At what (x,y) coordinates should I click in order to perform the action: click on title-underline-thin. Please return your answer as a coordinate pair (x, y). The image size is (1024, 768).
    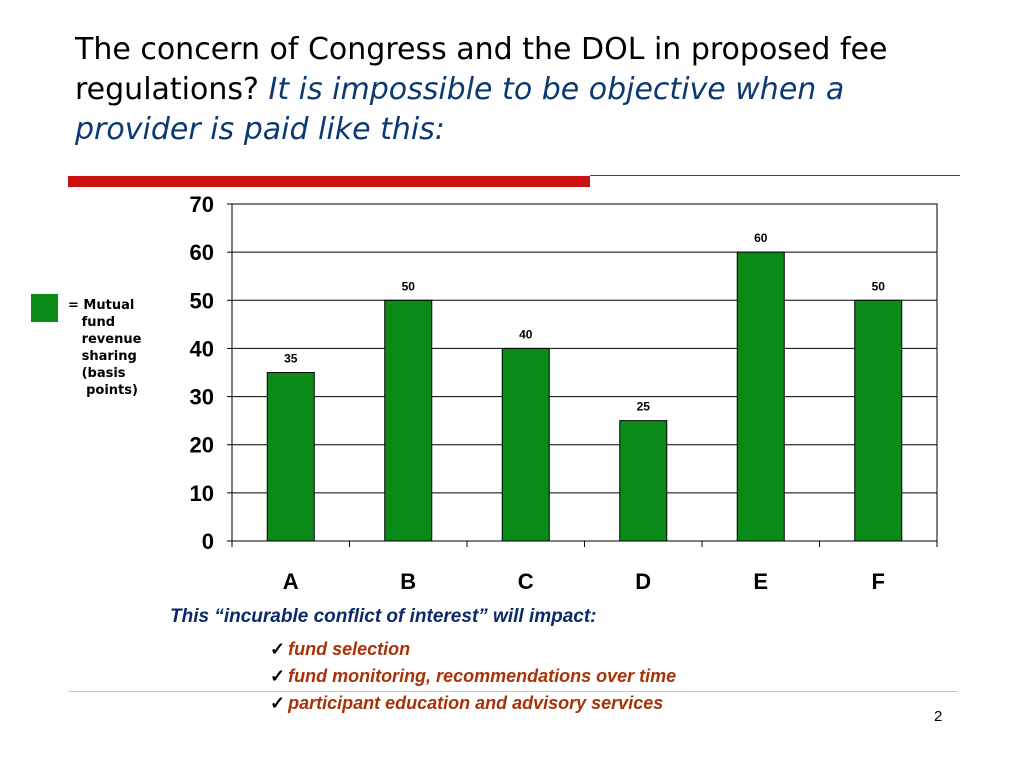
    Looking at the image, I should click on (775, 175).